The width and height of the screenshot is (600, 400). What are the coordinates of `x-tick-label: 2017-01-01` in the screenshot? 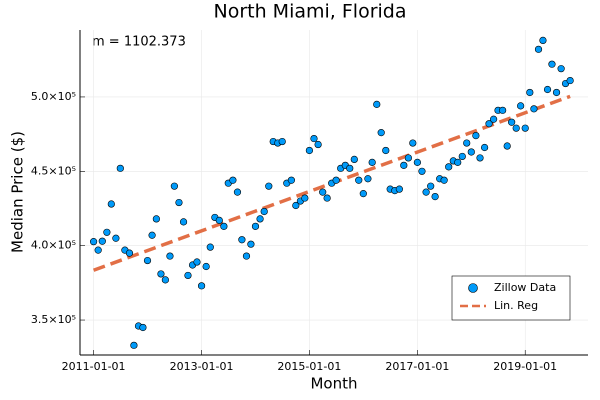 It's located at (417, 366).